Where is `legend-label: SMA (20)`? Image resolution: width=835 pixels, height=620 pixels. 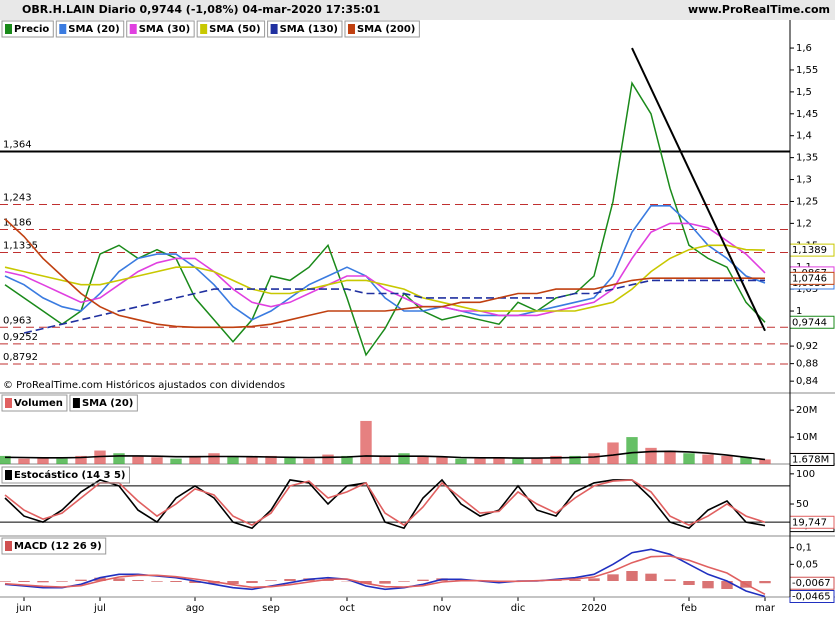 legend-label: SMA (20) is located at coordinates (93, 29).